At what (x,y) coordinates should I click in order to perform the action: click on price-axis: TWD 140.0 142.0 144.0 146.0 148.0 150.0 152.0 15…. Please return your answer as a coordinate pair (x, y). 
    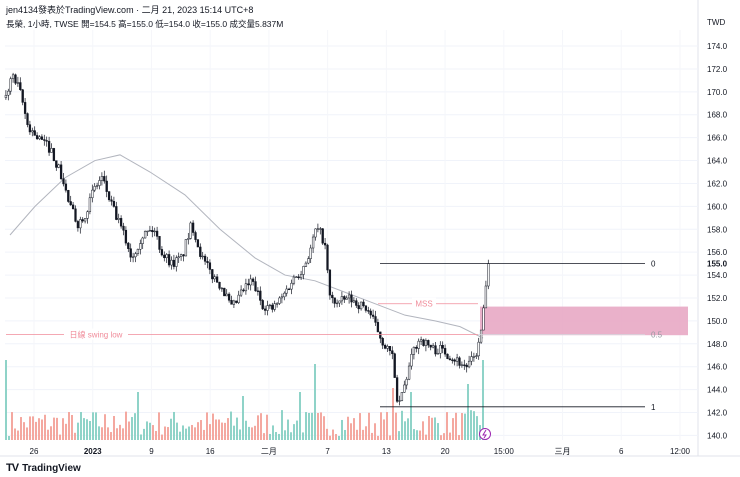
    Looking at the image, I should click on (715, 229).